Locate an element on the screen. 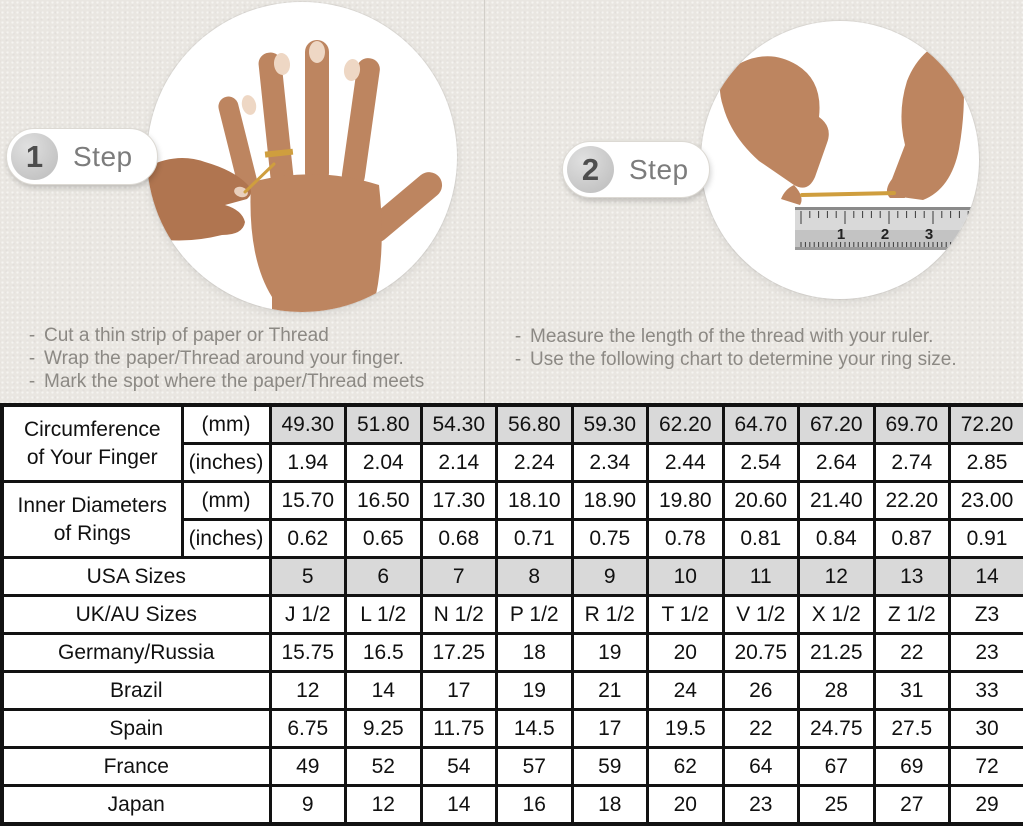 Image resolution: width=1023 pixels, height=826 pixels. step2-number: 2 is located at coordinates (590, 169).